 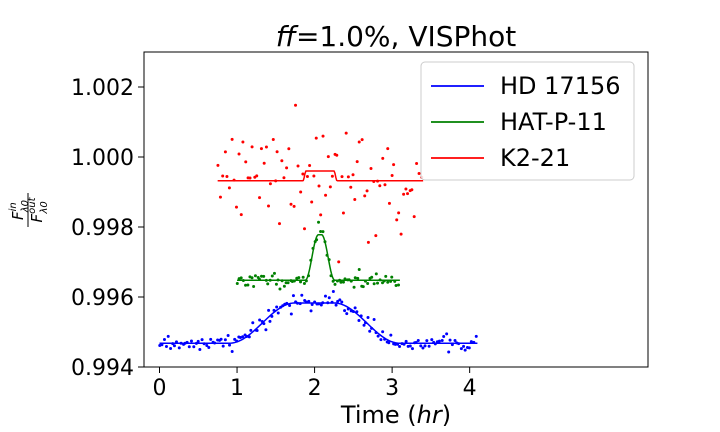 What do you see at coordinates (446, 415) in the screenshot?
I see `x-axis-label-close: )` at bounding box center [446, 415].